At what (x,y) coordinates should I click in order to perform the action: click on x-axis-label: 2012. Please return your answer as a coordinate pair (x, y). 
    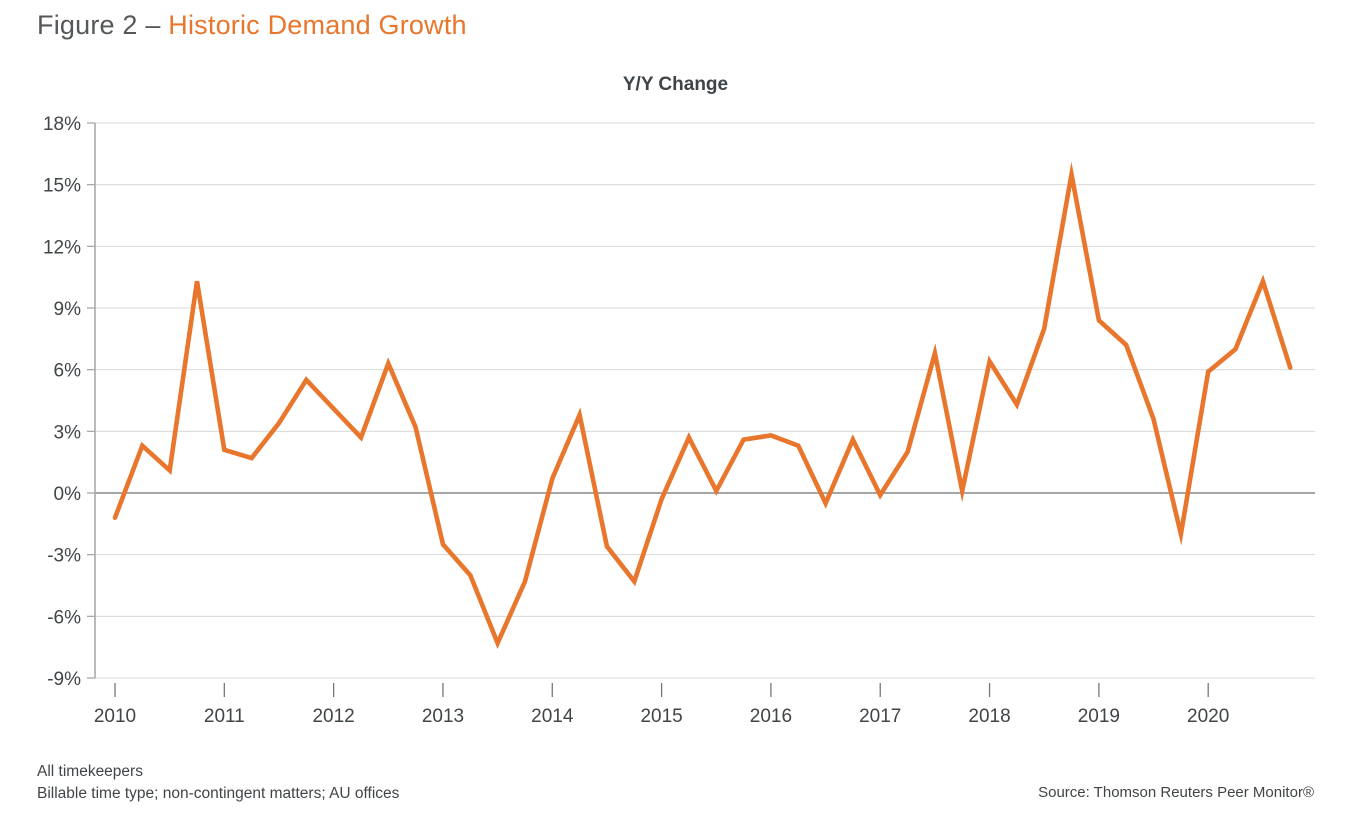
    Looking at the image, I should click on (333, 716).